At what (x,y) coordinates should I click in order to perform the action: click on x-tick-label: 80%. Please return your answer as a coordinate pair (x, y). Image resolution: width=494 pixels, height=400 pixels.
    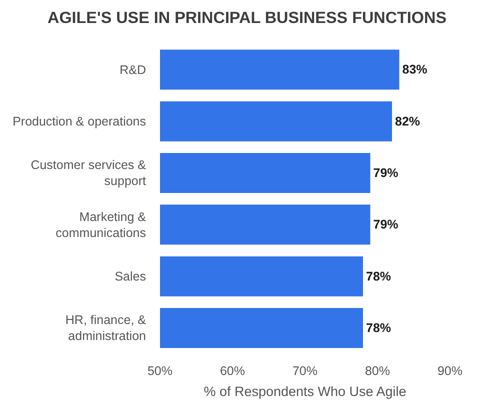
    Looking at the image, I should click on (377, 371).